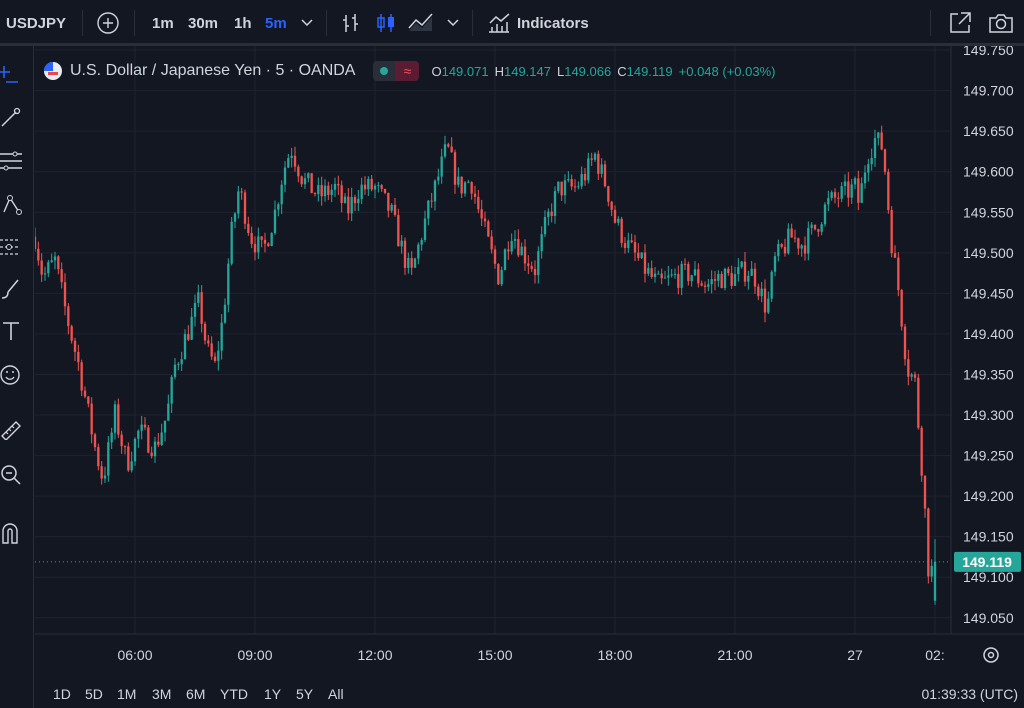 Image resolution: width=1024 pixels, height=708 pixels. I want to click on ruler-icon, so click(11, 429).